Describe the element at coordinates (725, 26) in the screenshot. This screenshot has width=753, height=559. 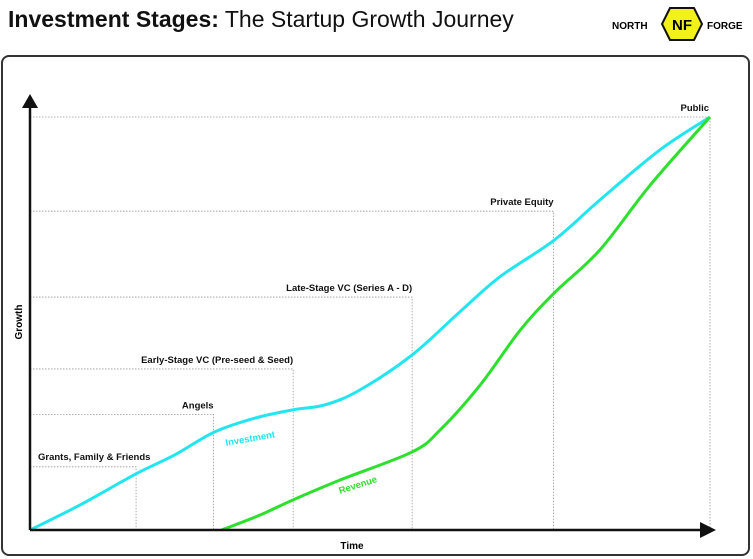
I see `logo-right-text: FORGE` at that location.